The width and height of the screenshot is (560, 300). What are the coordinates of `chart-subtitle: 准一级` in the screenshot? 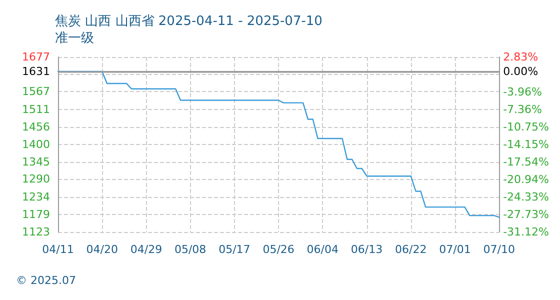 It's located at (74, 38).